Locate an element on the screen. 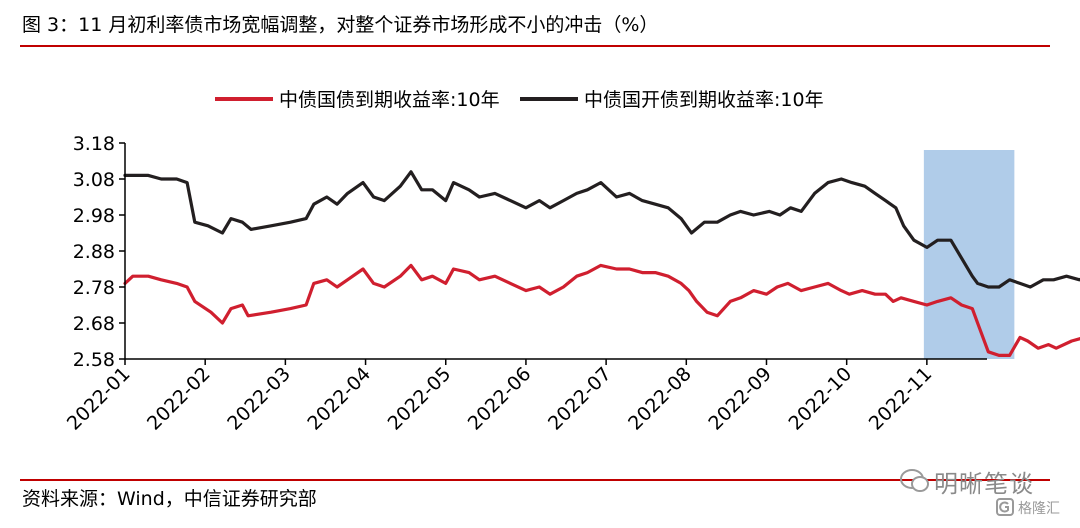  legend-label-black: 中债国开债到期收益率:10年 is located at coordinates (704, 100).